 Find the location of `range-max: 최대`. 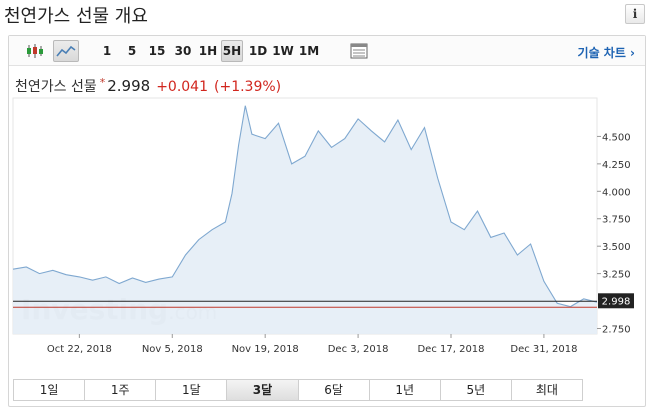

range-max: 최대 is located at coordinates (546, 390).